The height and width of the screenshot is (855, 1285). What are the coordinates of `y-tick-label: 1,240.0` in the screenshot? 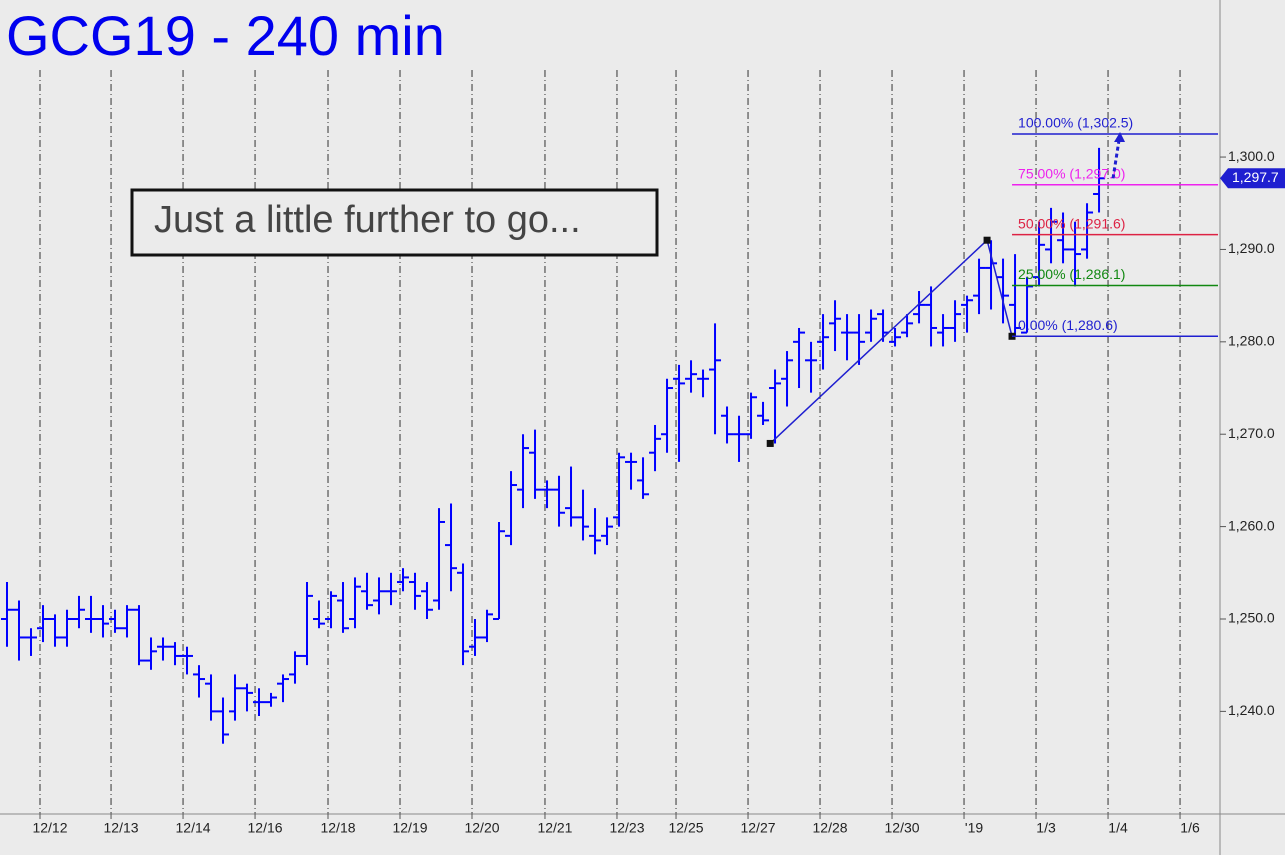 It's located at (1251, 710).